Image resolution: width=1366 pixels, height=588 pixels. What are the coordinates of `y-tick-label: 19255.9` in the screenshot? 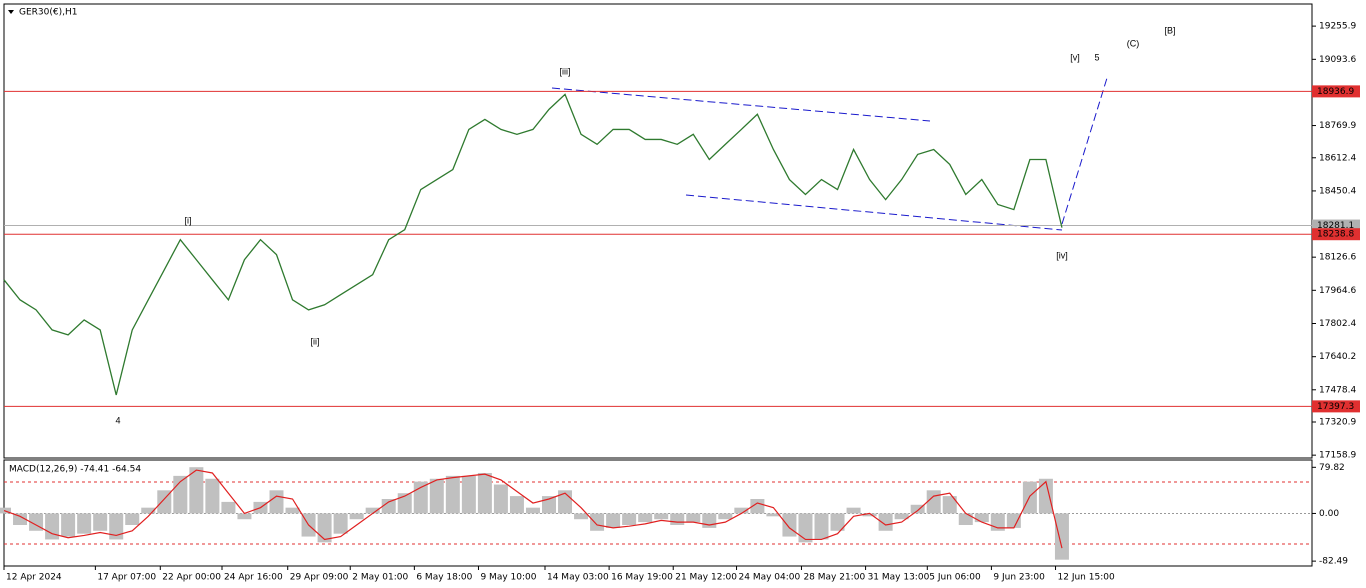 It's located at (1337, 27).